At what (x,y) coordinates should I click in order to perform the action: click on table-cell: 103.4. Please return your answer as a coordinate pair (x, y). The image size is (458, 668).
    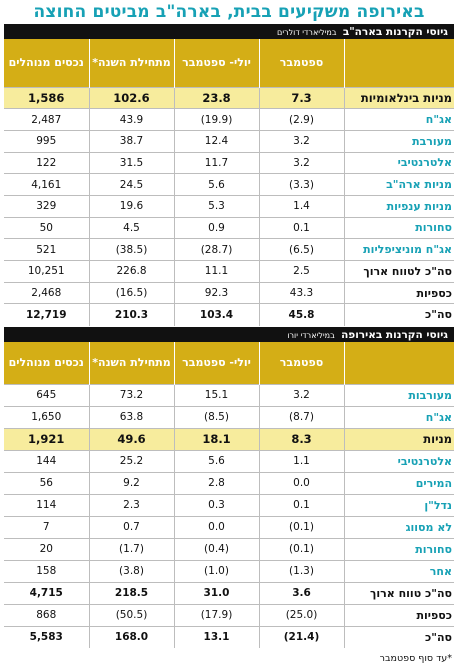
    Looking at the image, I should click on (216, 314).